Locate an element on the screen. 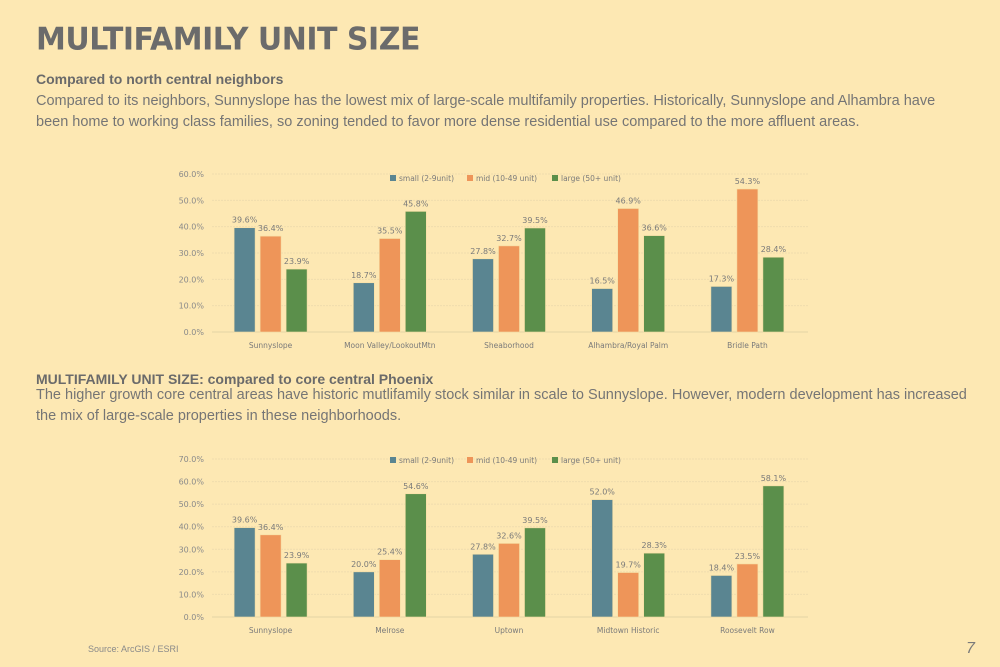  page-title: MULTIFAMILY UNIT SIZE is located at coordinates (228, 39).